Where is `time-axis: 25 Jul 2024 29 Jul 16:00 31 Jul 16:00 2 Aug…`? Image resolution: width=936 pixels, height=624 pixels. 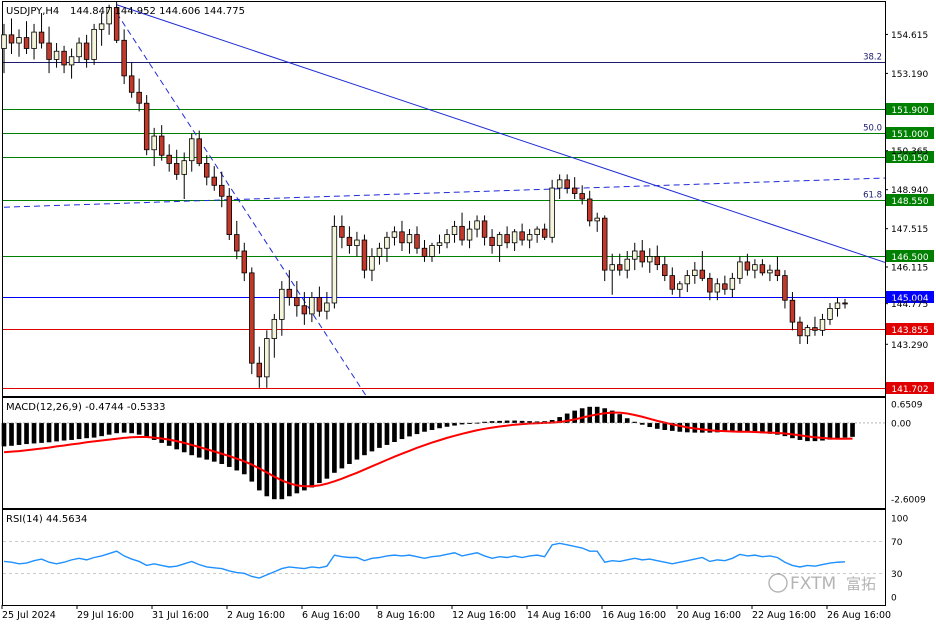
time-axis: 25 Jul 2024 29 Jul 16:00 31 Jul 16:00 2 Aug… is located at coordinates (446, 613).